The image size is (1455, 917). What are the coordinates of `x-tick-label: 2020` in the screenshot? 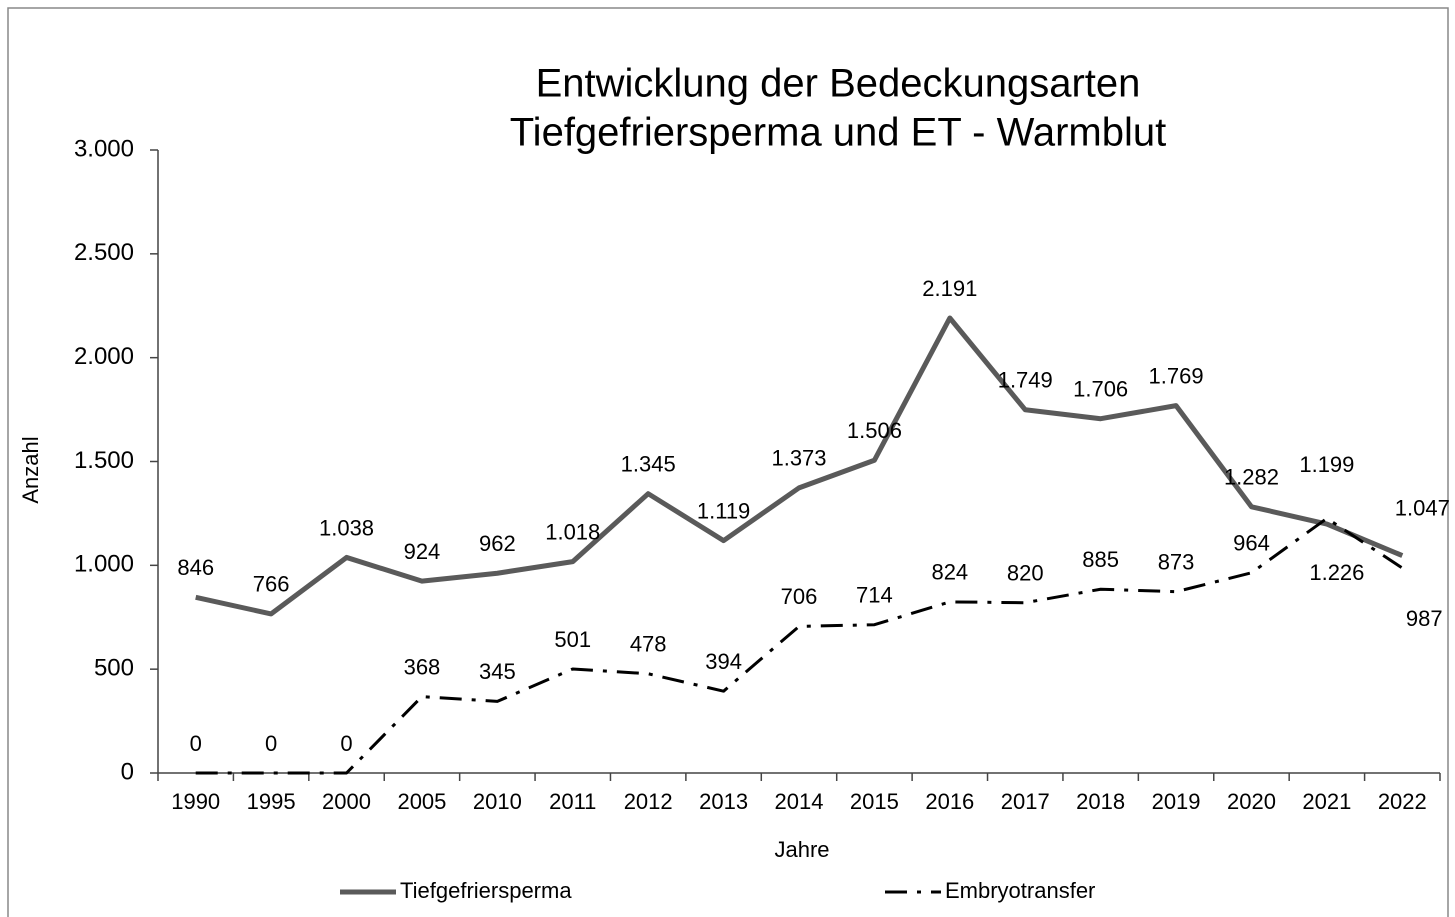 It's located at (1251, 801).